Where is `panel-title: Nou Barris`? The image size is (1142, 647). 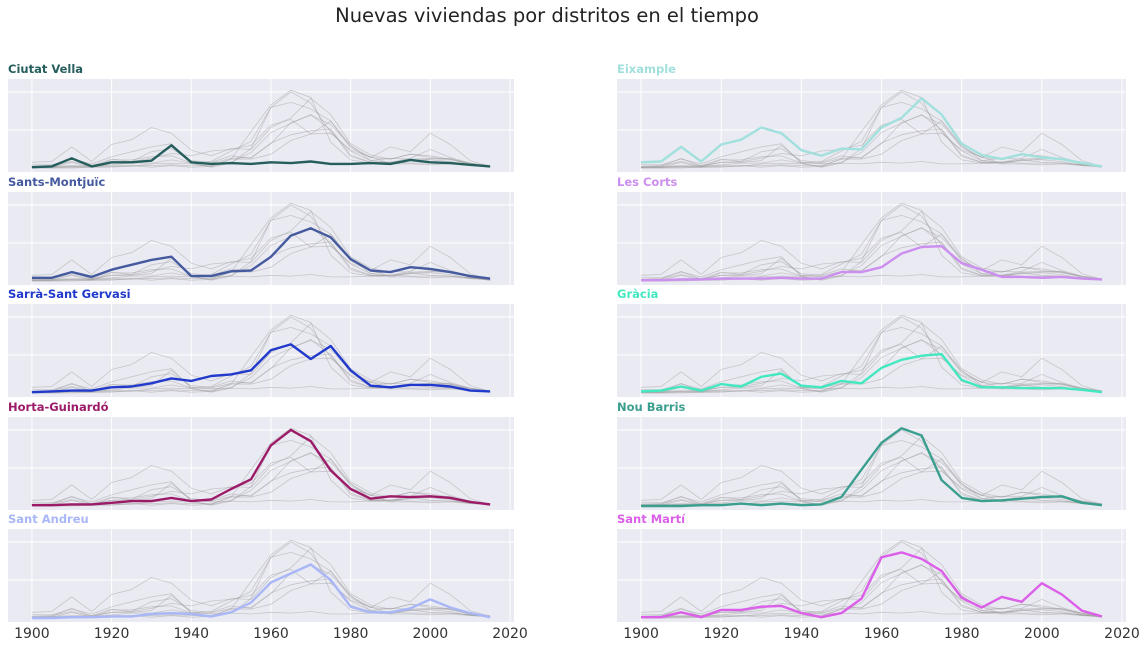
panel-title: Nou Barris is located at coordinates (651, 407).